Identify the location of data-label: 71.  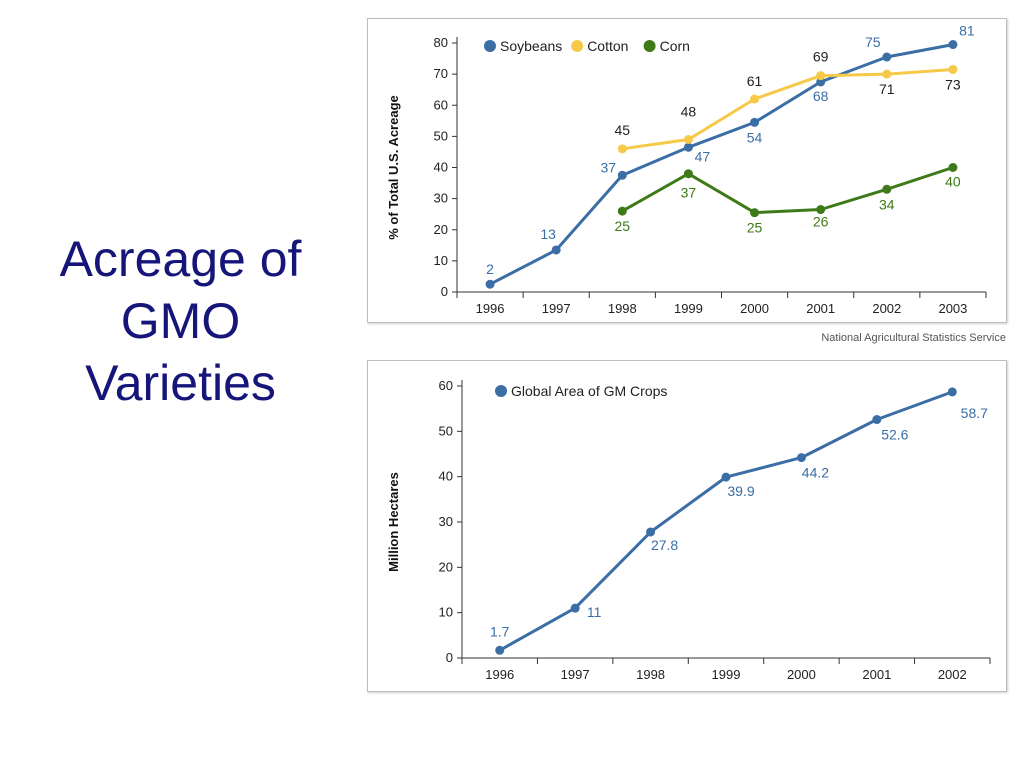
(887, 89).